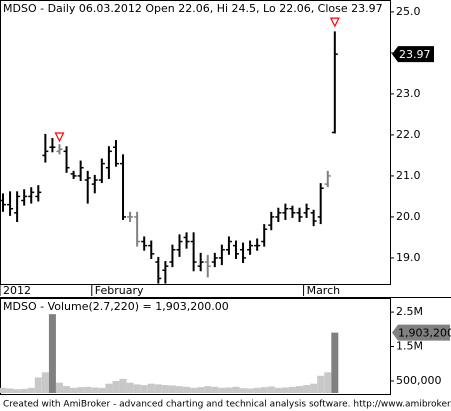 Image resolution: width=451 pixels, height=411 pixels. What do you see at coordinates (419, 380) in the screenshot?
I see `y-tick-label: 500,000` at bounding box center [419, 380].